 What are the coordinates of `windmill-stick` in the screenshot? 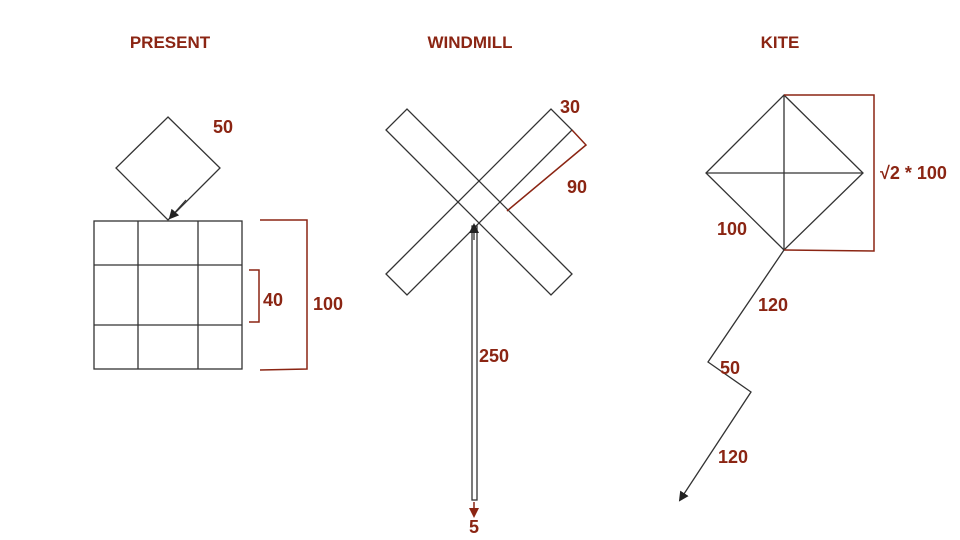 It's located at (474, 363).